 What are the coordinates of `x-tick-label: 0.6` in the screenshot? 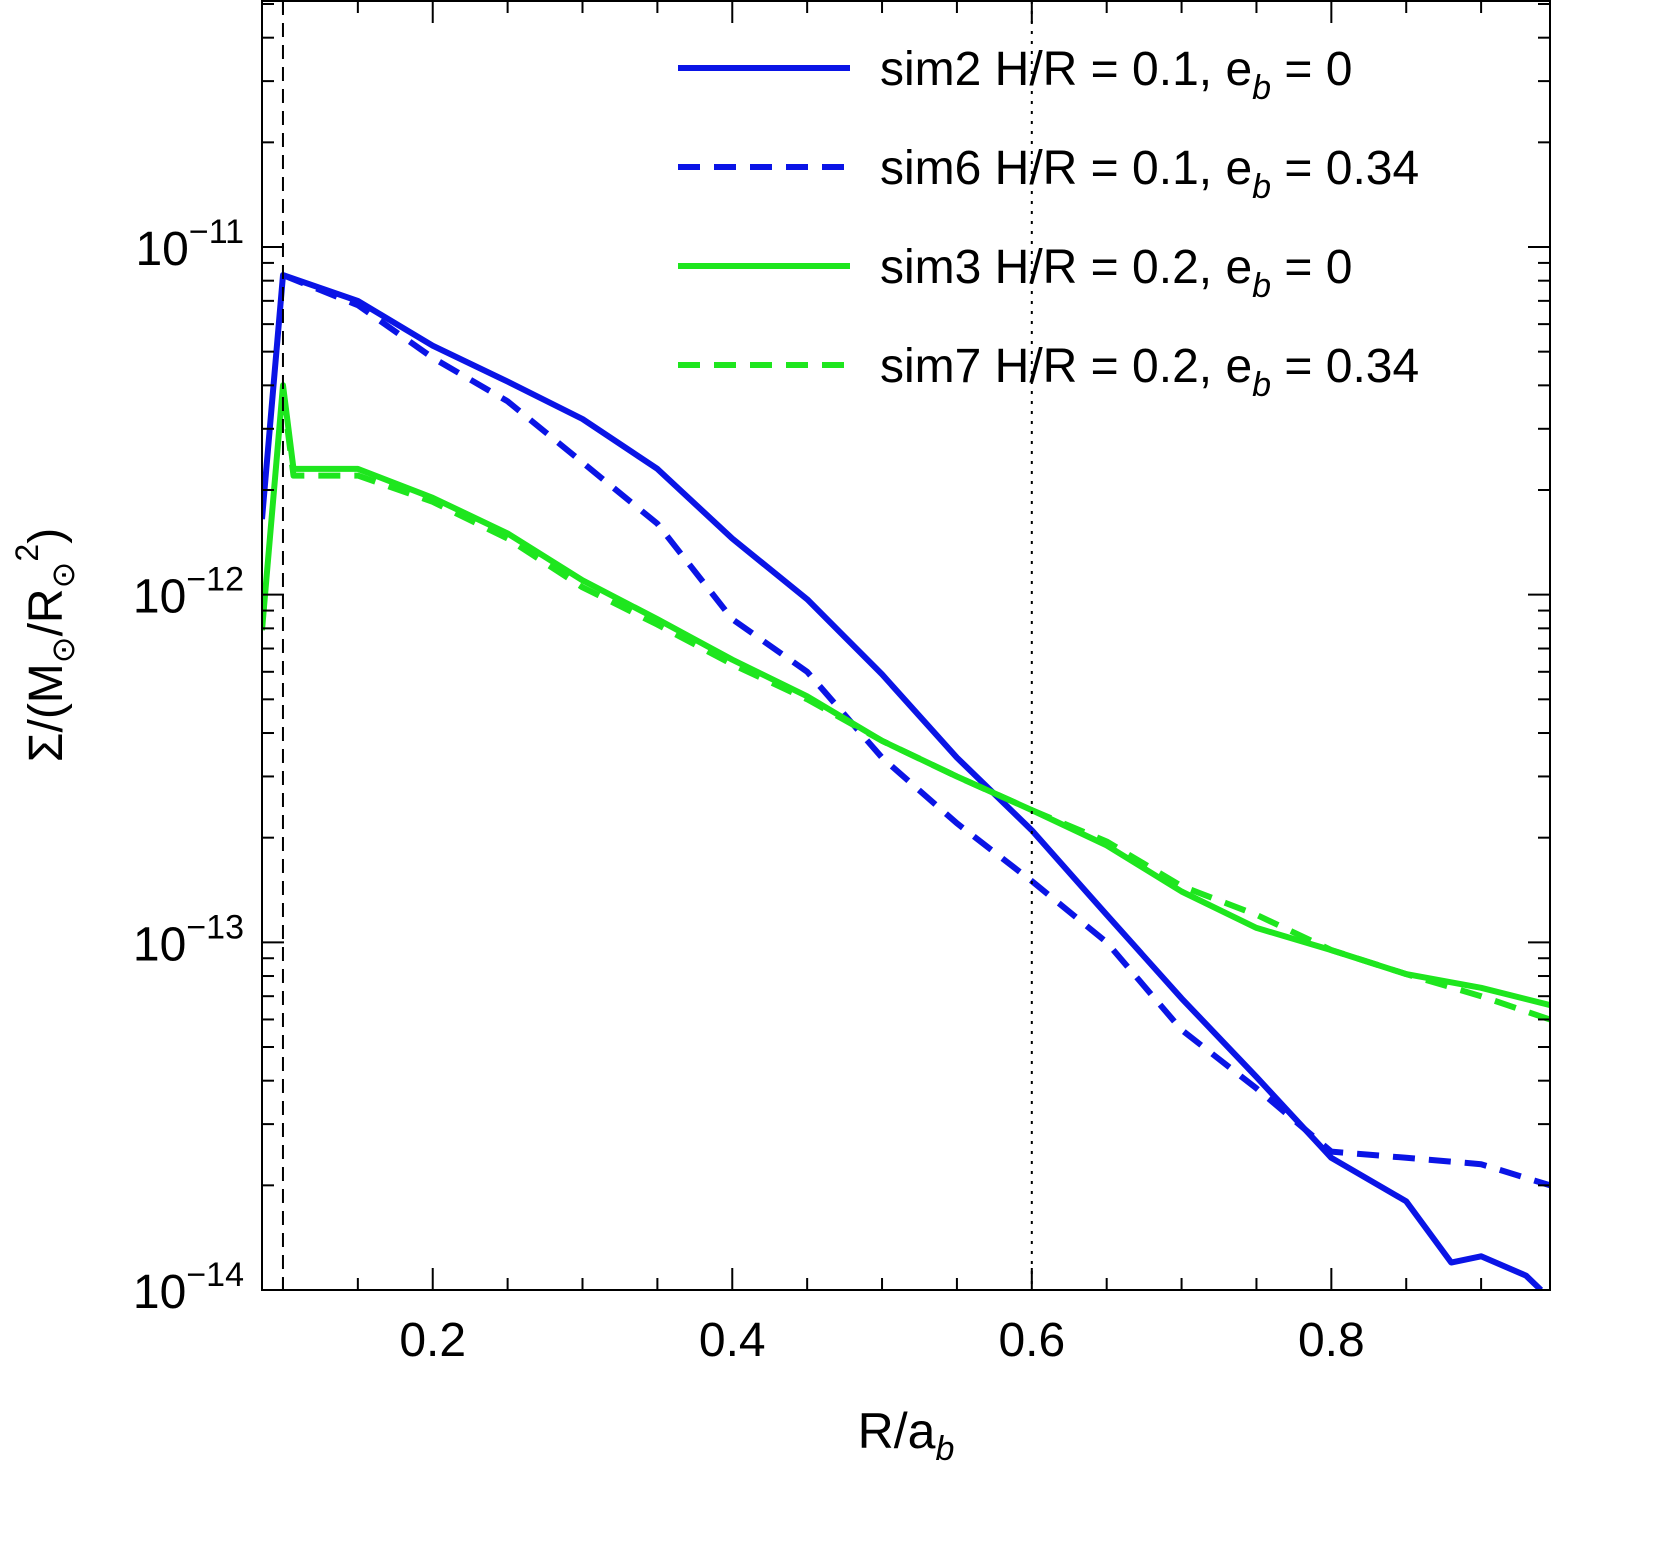 It's located at (1031, 1340).